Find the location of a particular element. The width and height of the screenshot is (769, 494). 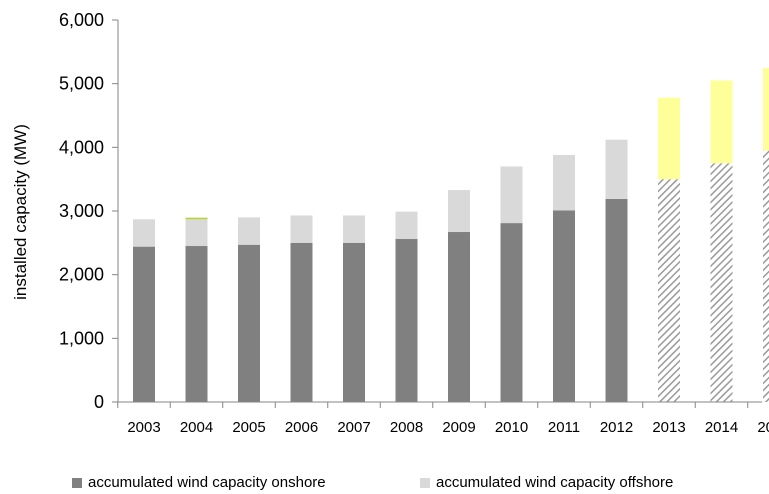

x-tick-label: 2013 is located at coordinates (668, 427).